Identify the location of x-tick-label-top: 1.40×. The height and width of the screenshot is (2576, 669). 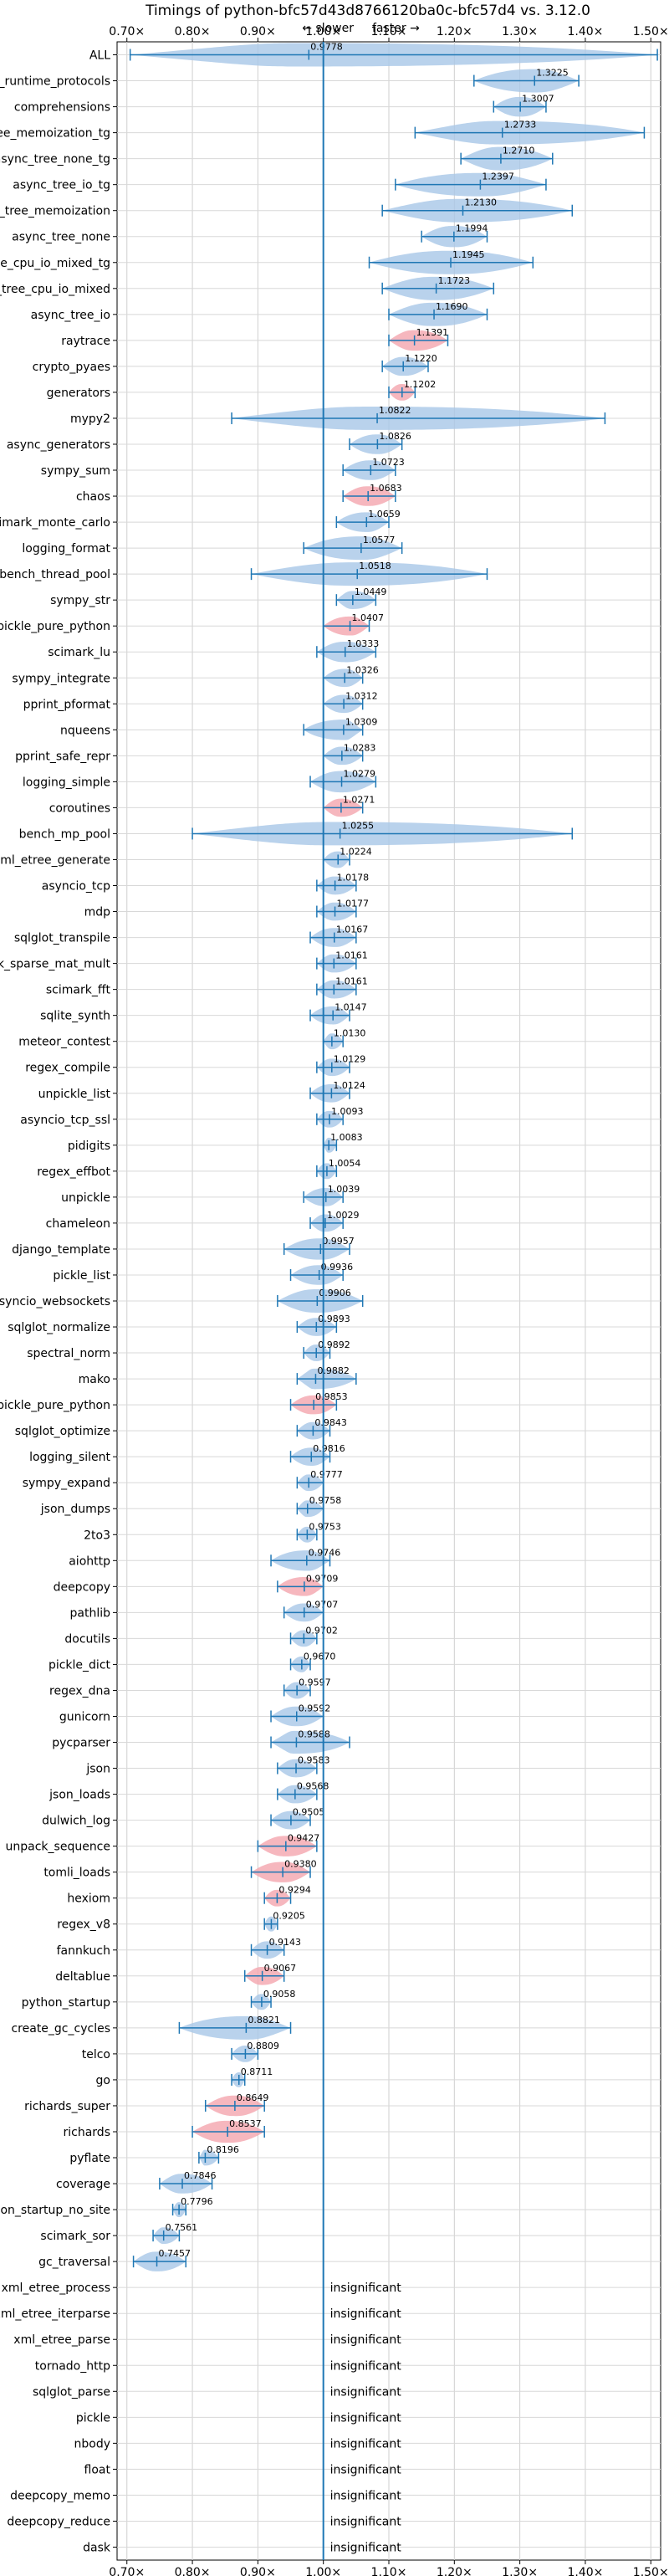
(585, 31).